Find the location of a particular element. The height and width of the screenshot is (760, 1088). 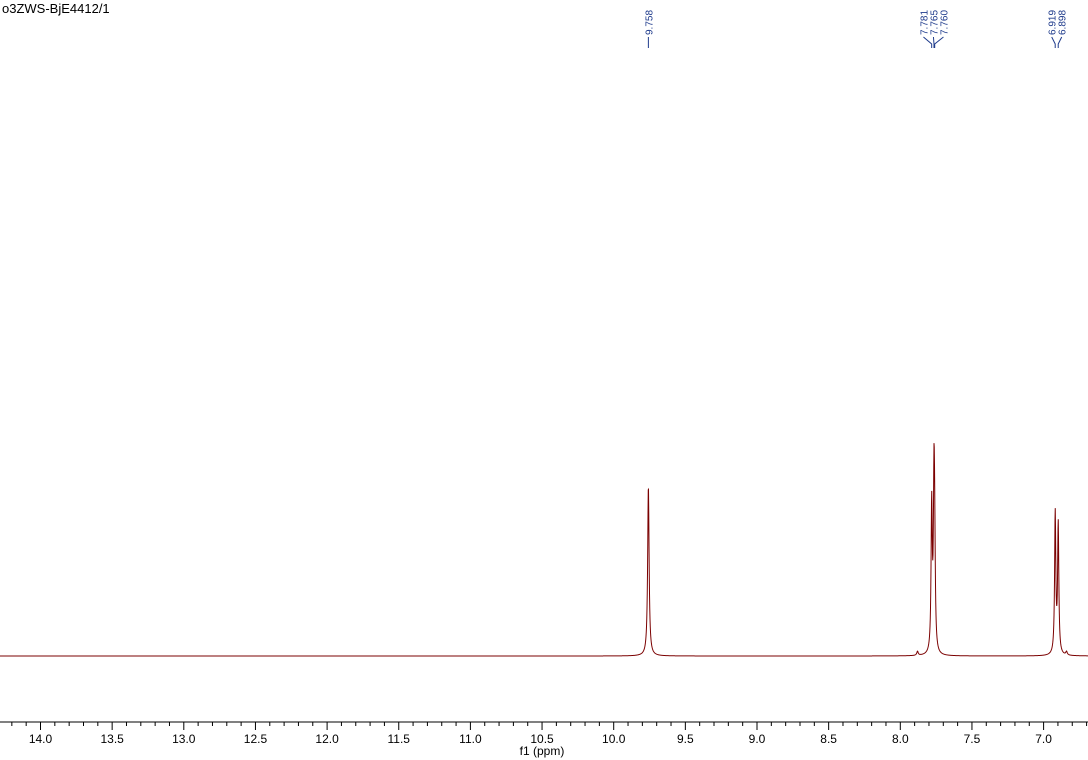

peak-label: 7.760 is located at coordinates (944, 22).